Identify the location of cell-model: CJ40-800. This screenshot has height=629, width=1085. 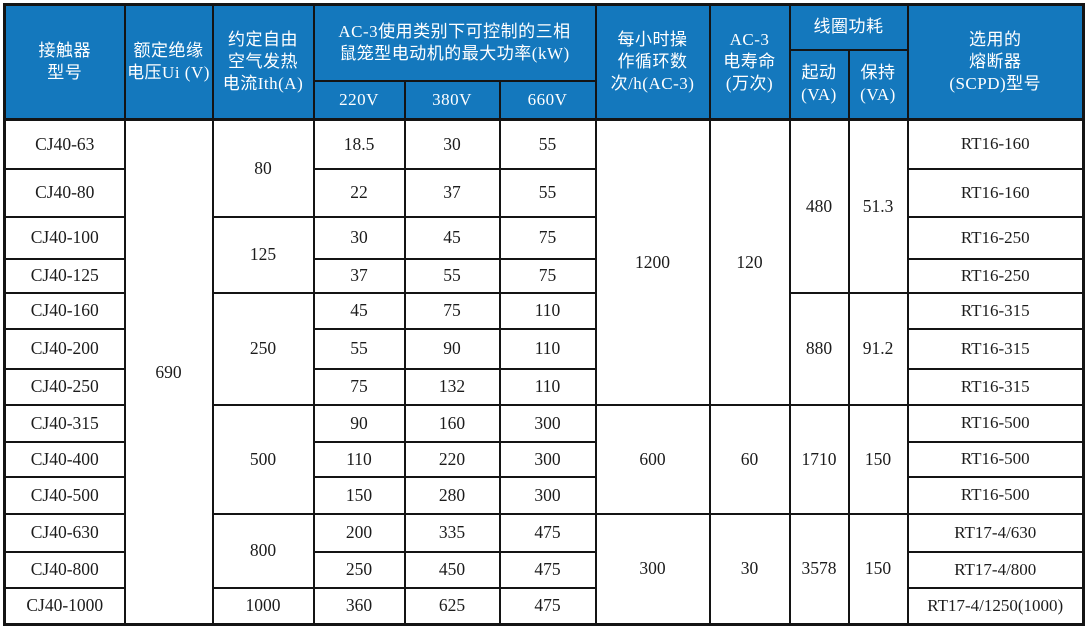
(64, 569).